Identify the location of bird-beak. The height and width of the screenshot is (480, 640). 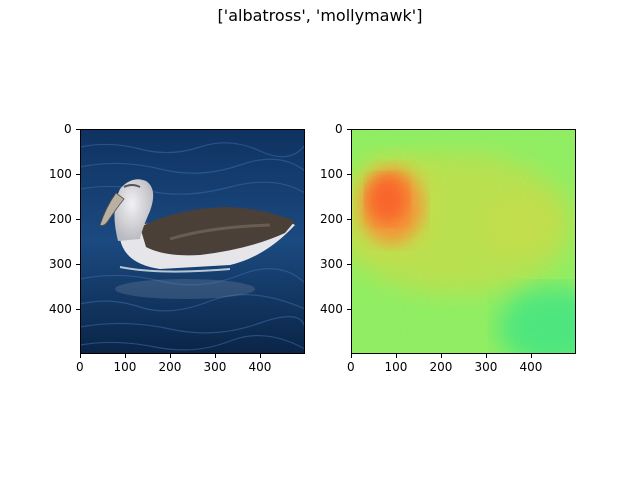
(112, 209).